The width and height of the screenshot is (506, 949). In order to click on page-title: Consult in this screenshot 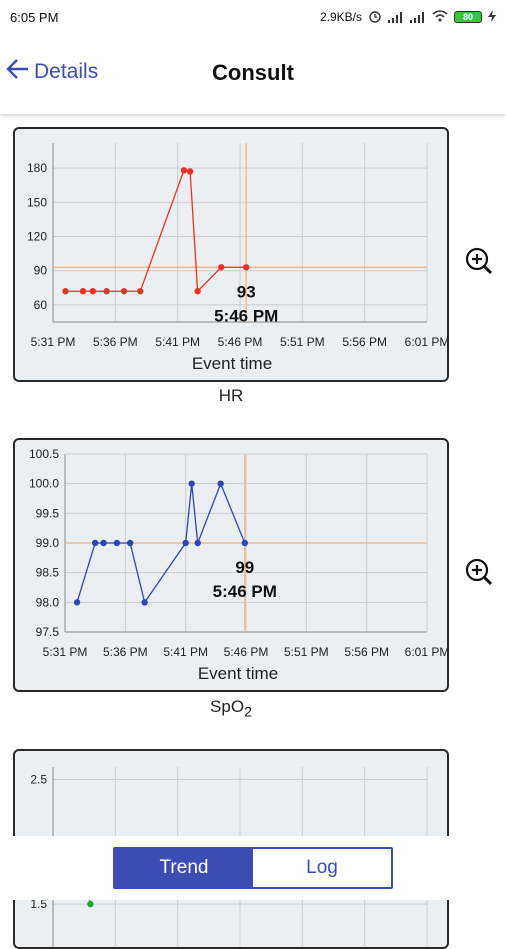, I will do `click(253, 72)`.